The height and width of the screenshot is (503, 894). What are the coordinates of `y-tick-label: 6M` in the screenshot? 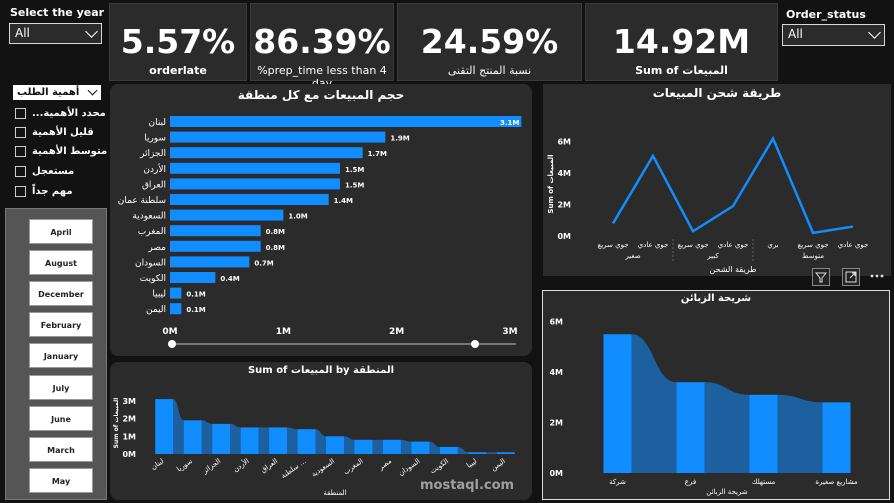 It's located at (564, 142).